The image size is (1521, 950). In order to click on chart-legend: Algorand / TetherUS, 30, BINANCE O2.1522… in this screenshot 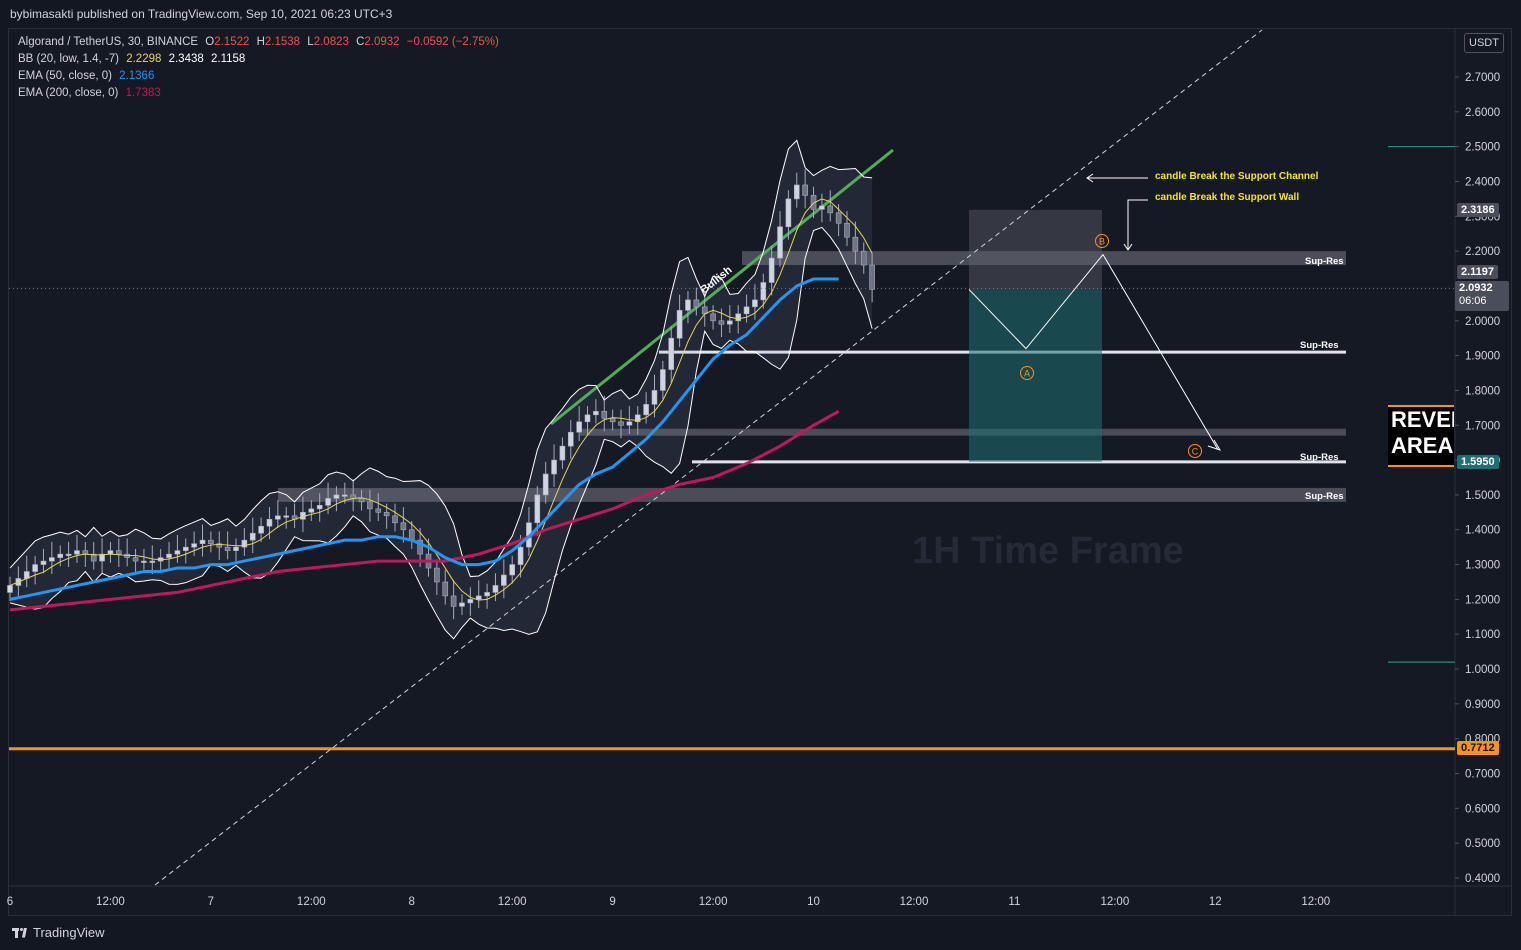, I will do `click(258, 68)`.